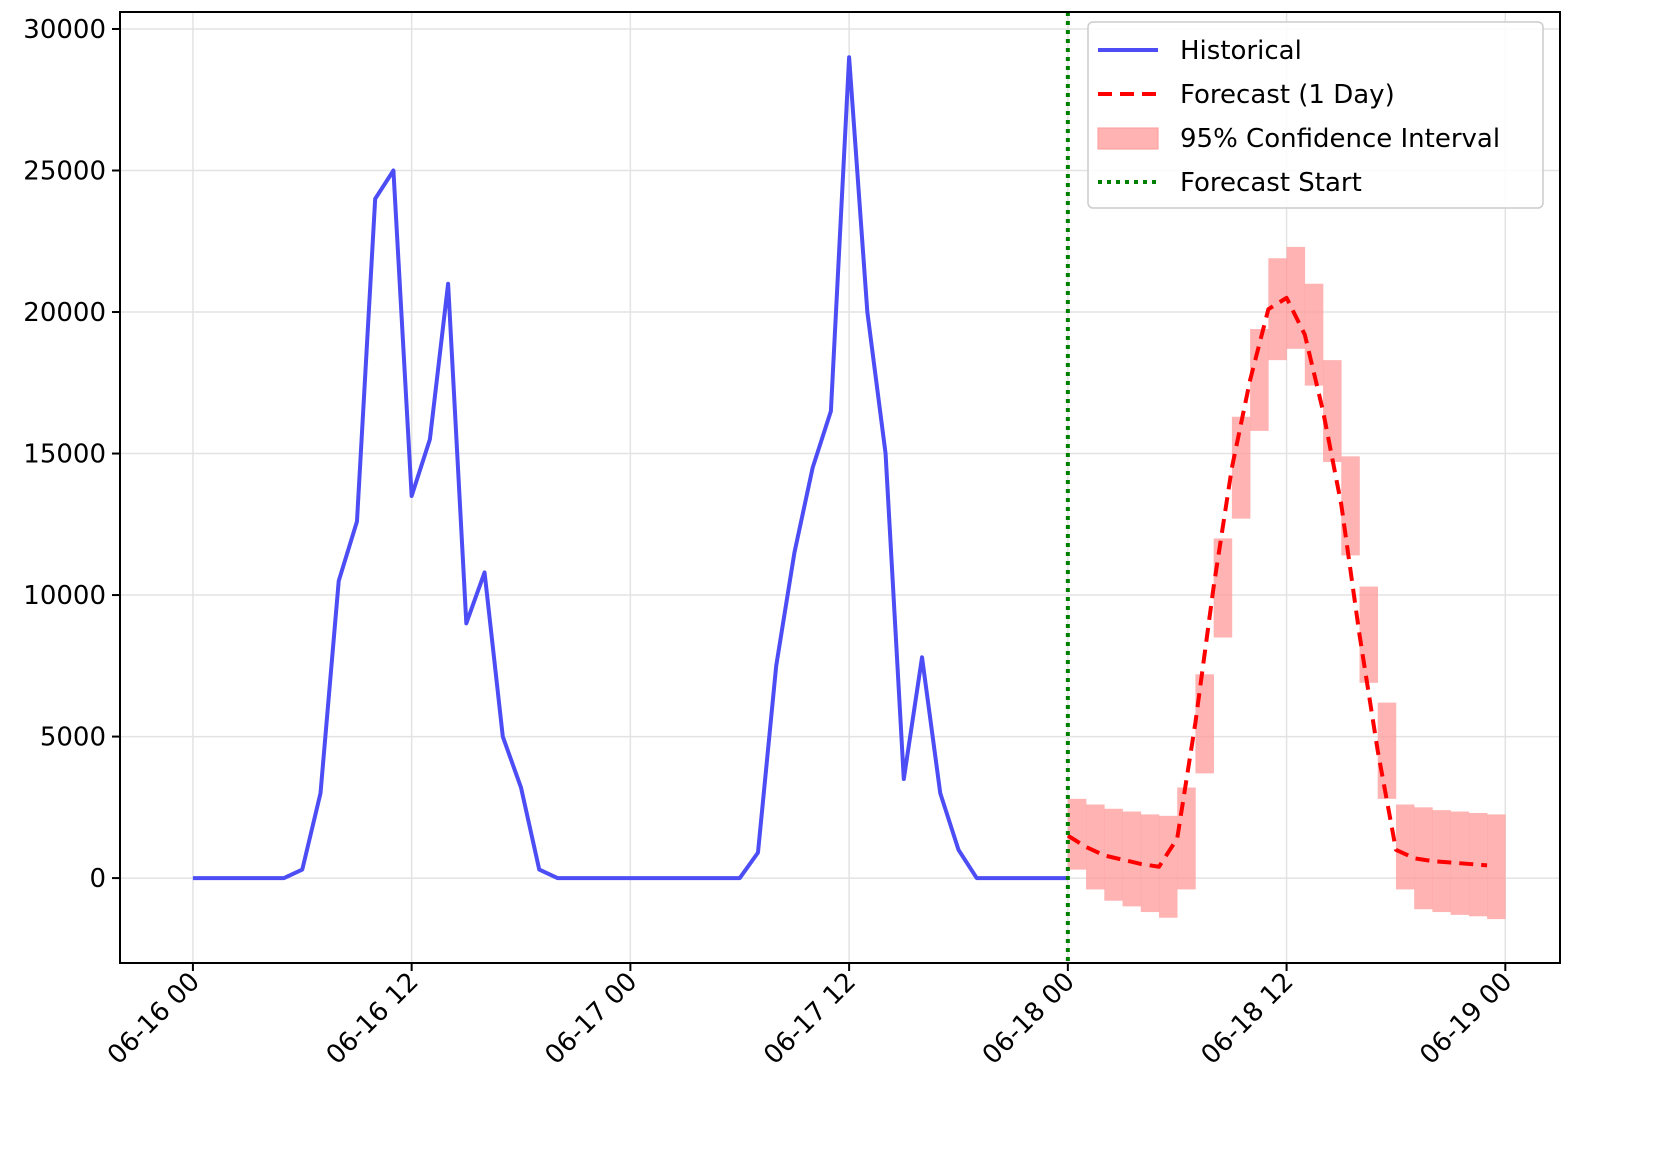 This screenshot has height=1169, width=1656. Describe the element at coordinates (73, 738) in the screenshot. I see `y-tick-label: 5000` at that location.